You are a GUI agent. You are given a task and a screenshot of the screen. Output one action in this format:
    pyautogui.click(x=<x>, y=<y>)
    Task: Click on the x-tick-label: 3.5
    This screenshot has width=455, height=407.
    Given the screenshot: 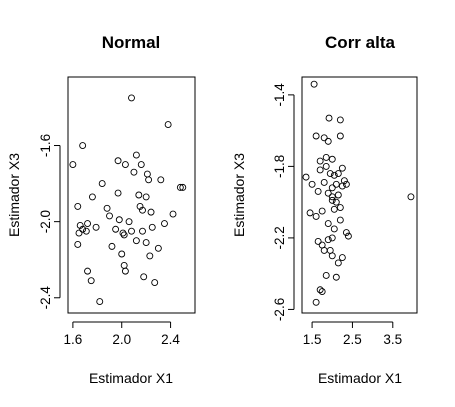 What is the action you would take?
    pyautogui.click(x=392, y=339)
    